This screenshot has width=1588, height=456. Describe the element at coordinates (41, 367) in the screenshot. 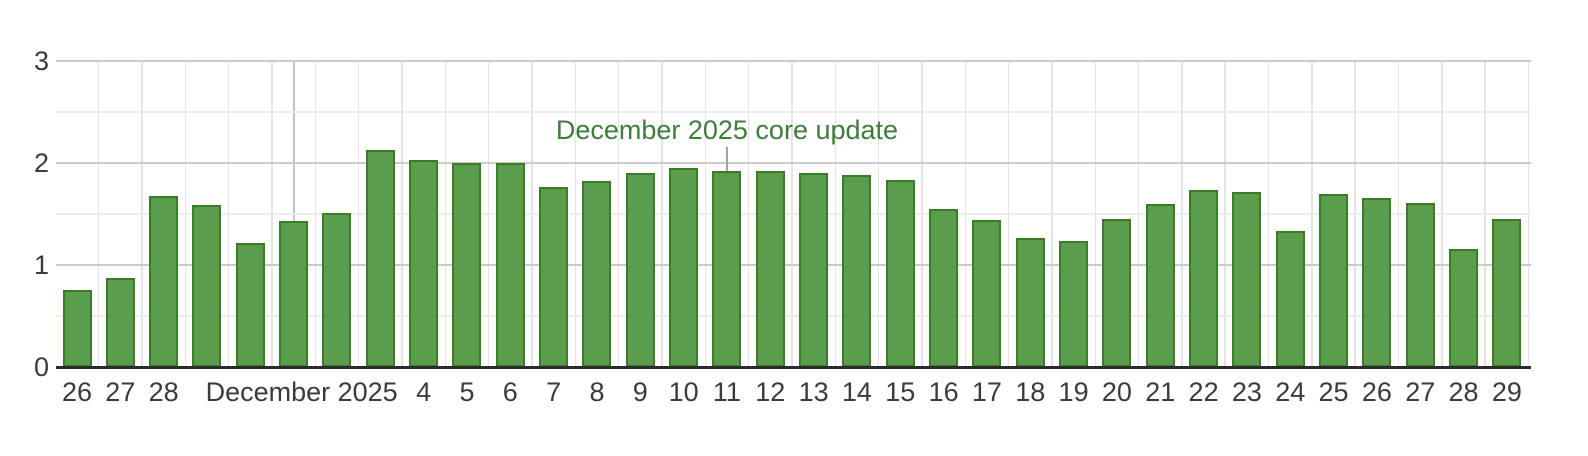

I see `y-axis-tick-label: 0` at that location.